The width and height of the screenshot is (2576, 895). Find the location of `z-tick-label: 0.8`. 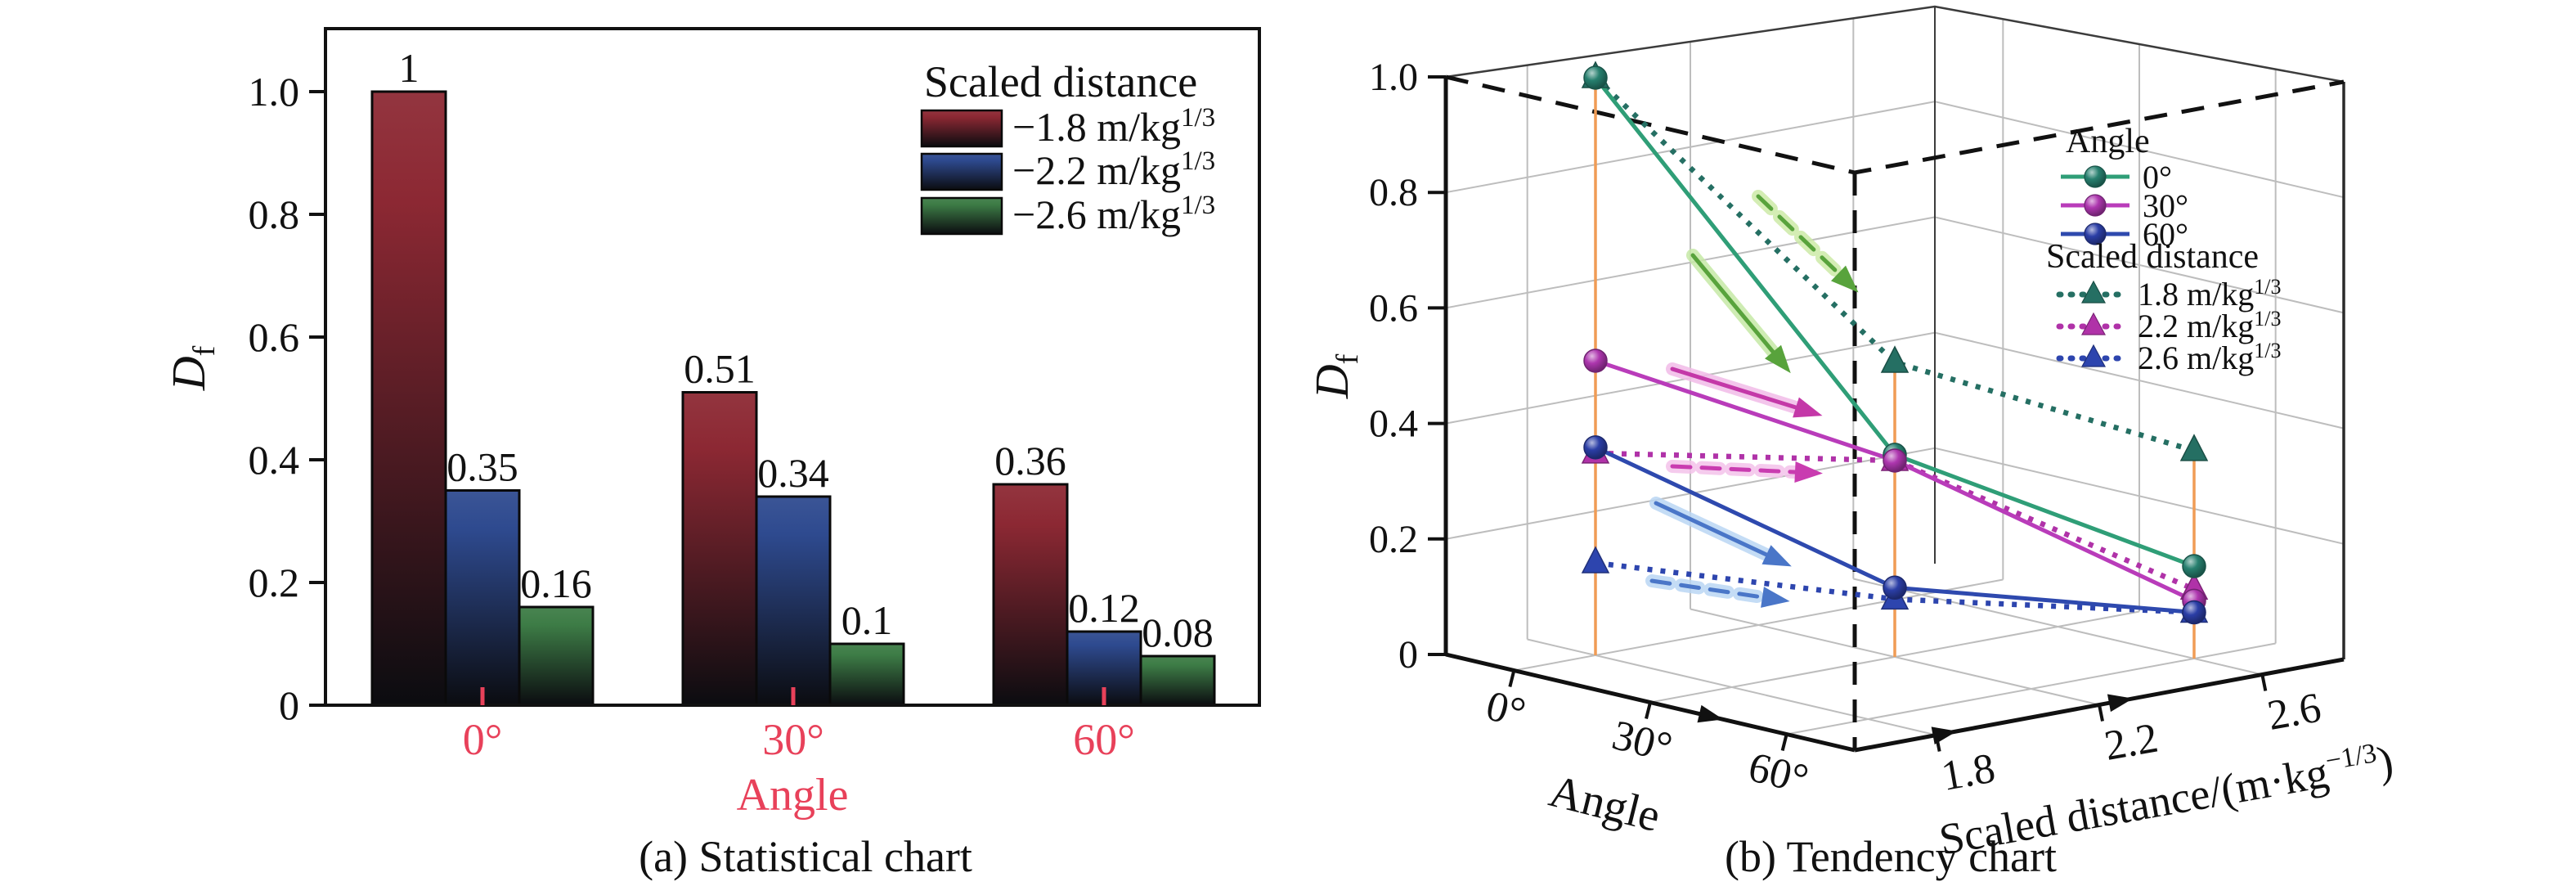

z-tick-label: 0.8 is located at coordinates (1393, 192).